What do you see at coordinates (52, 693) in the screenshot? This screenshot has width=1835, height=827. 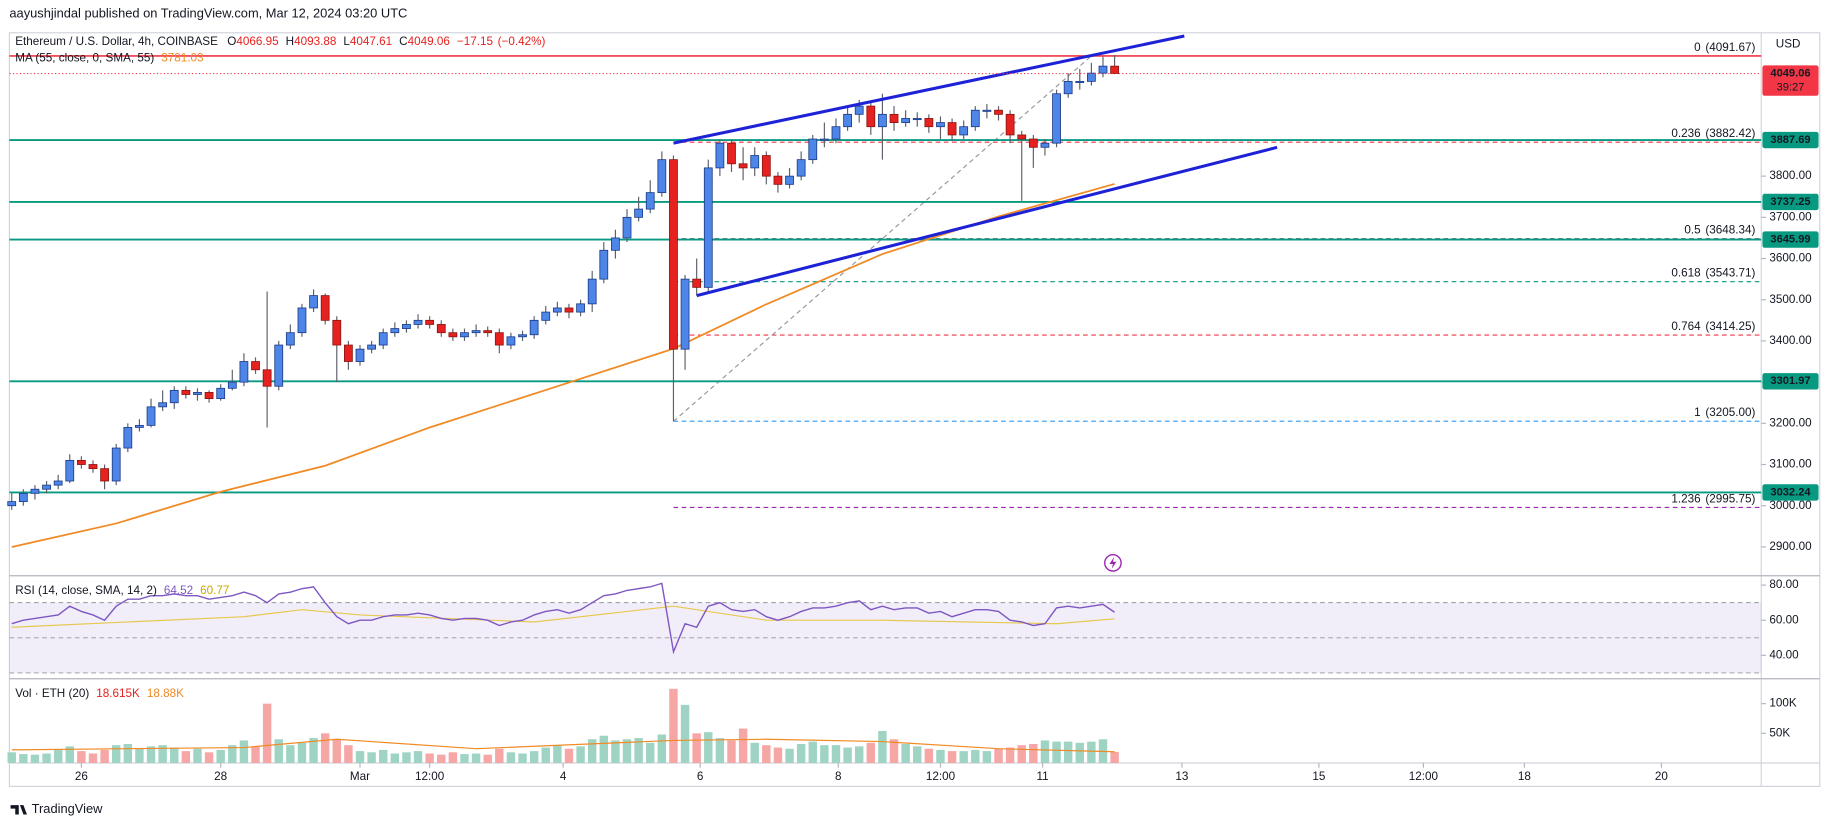 I see `volume-name: Vol · ETH (20)` at bounding box center [52, 693].